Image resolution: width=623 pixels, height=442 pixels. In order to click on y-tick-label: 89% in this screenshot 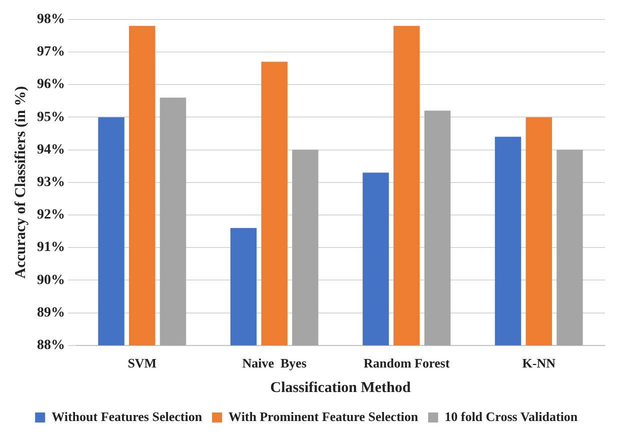, I will do `click(51, 312)`.